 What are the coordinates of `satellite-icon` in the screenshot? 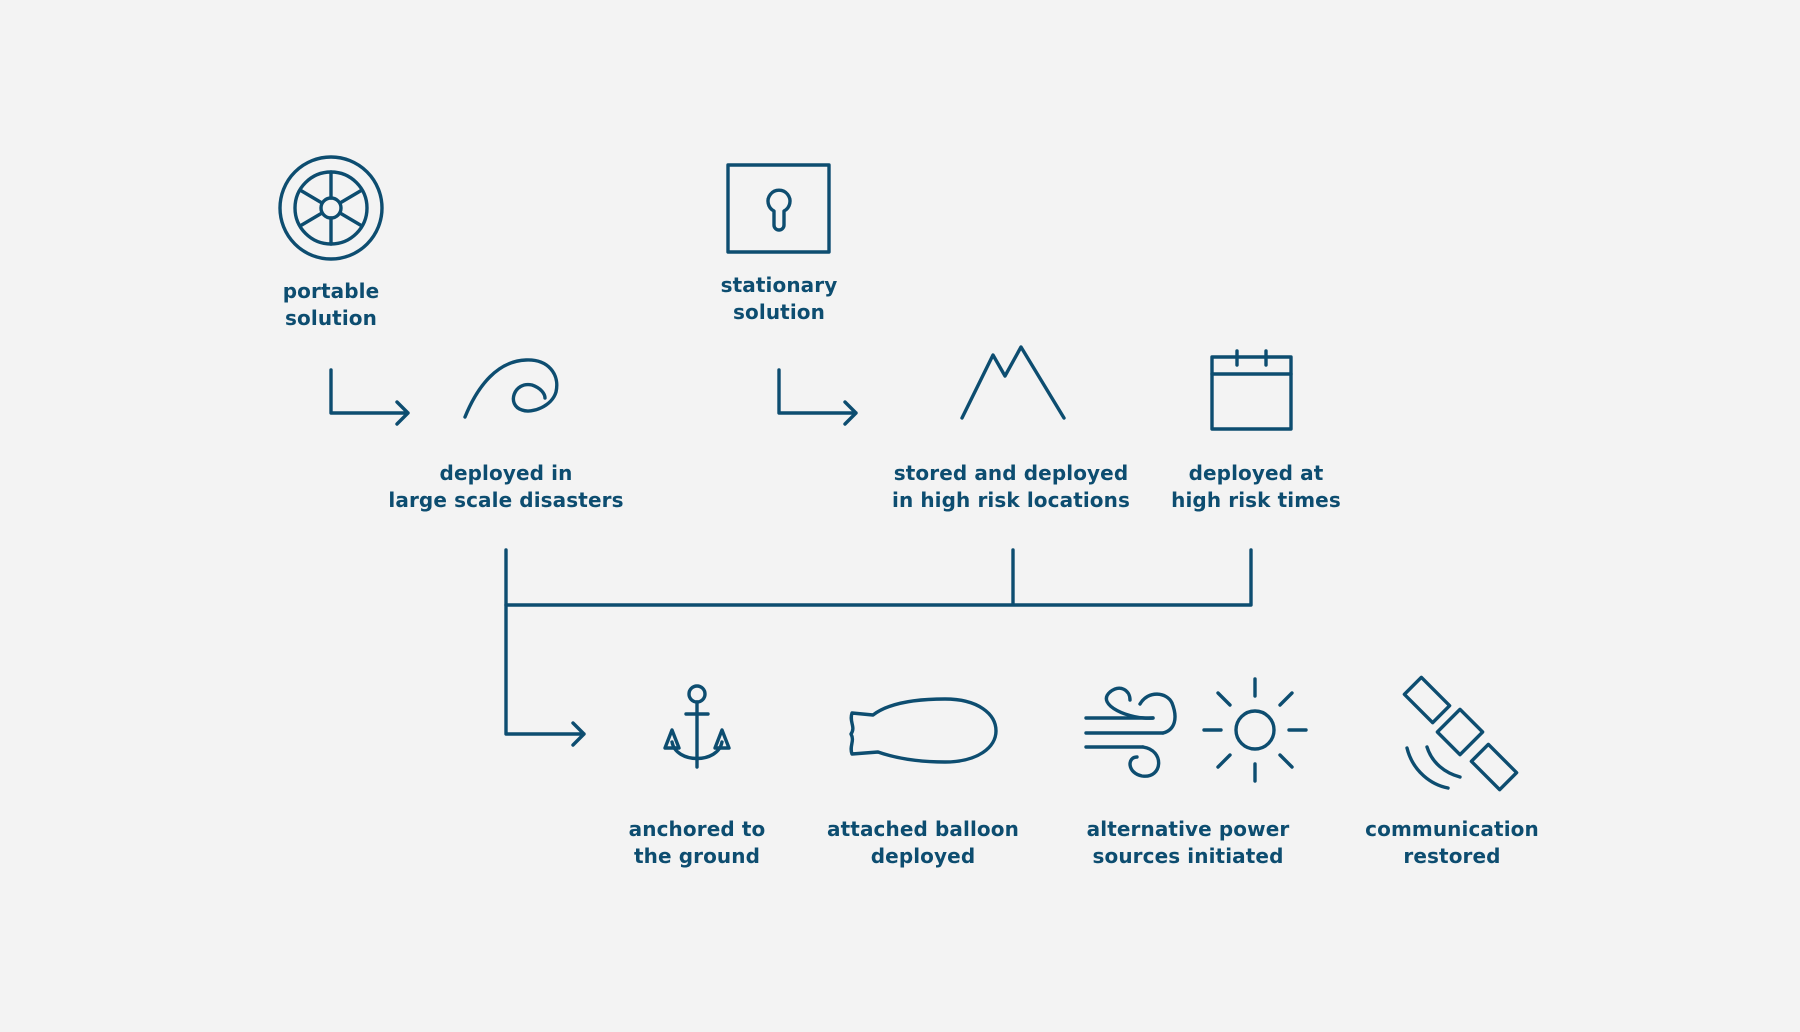 It's located at (1460, 733).